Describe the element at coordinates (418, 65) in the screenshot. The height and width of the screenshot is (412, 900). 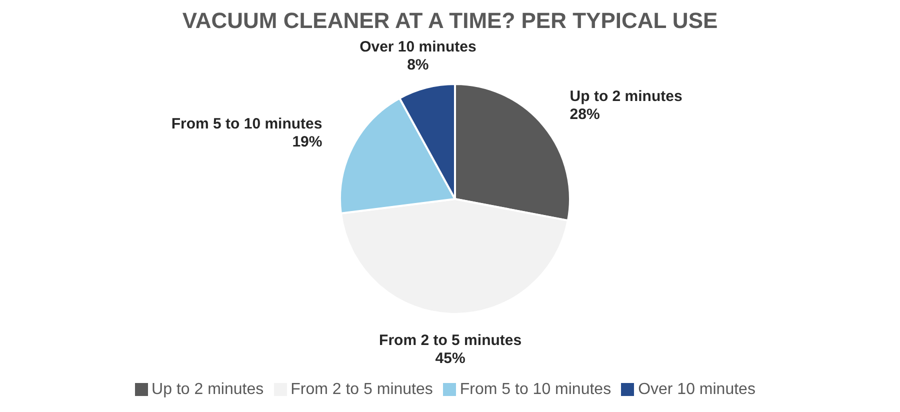
I see `data-label: 8%` at that location.